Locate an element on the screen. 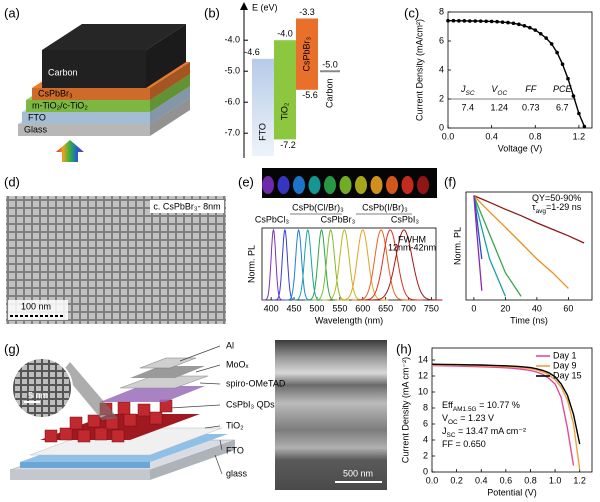 The height and width of the screenshot is (502, 600). legend-label: Day 9 is located at coordinates (565, 365).